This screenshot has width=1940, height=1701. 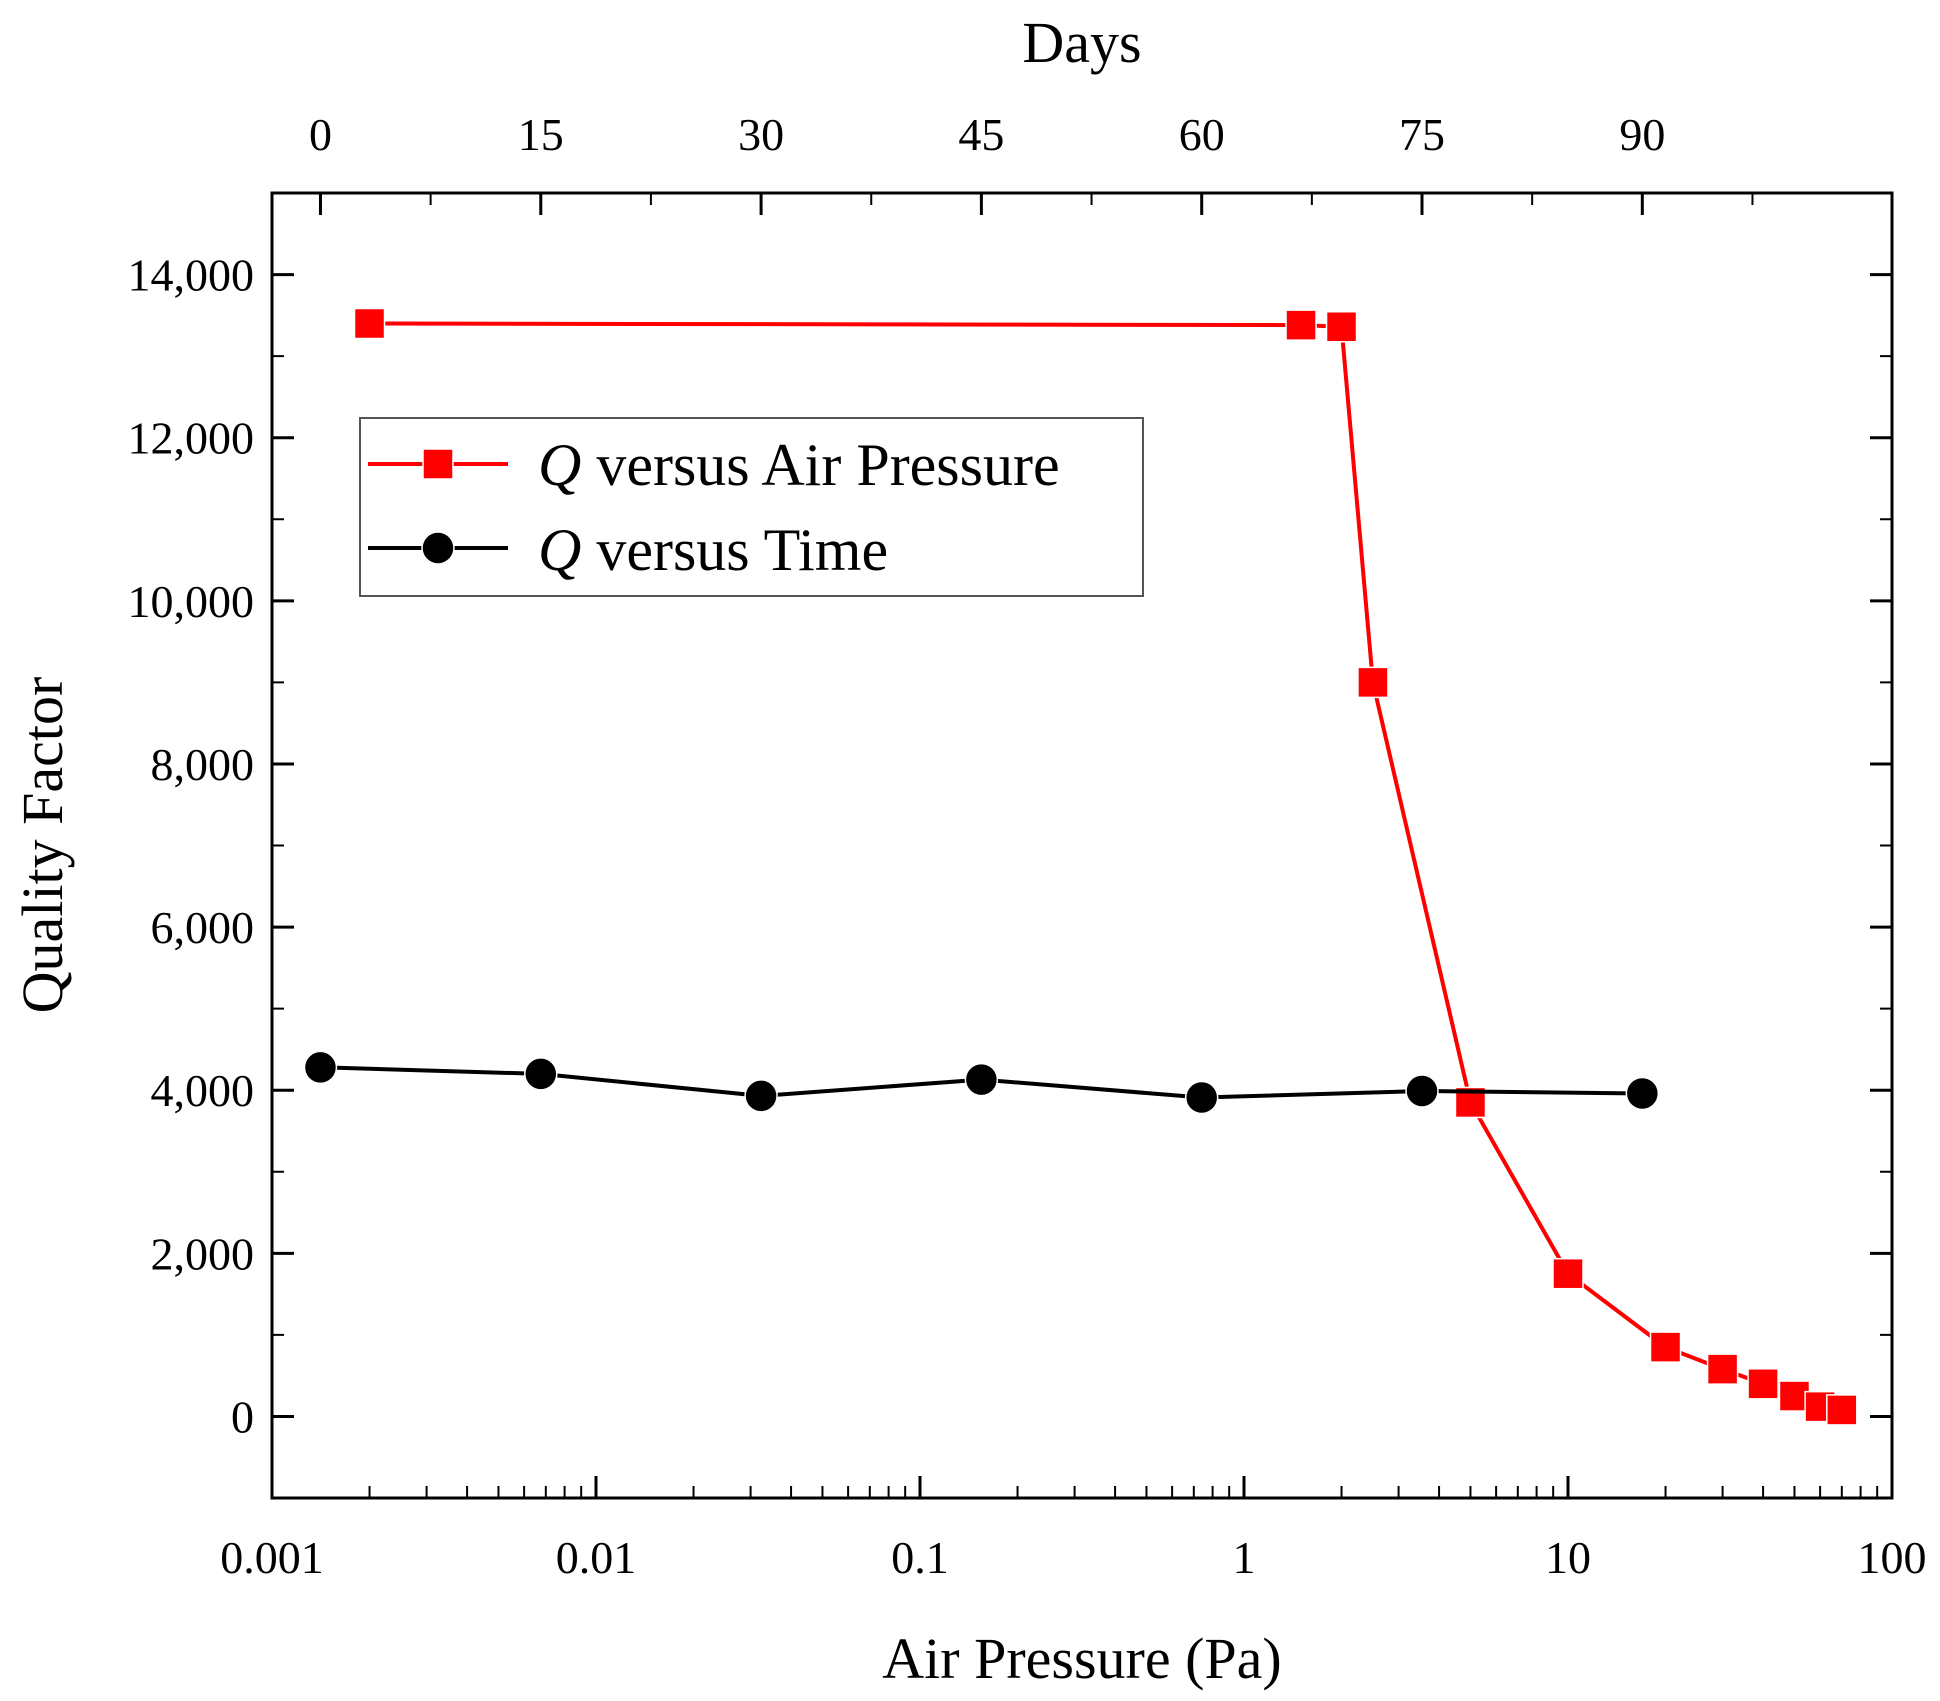 I want to click on top-axis: 0 15 30 45 60 75 90, so click(x=1031, y=162).